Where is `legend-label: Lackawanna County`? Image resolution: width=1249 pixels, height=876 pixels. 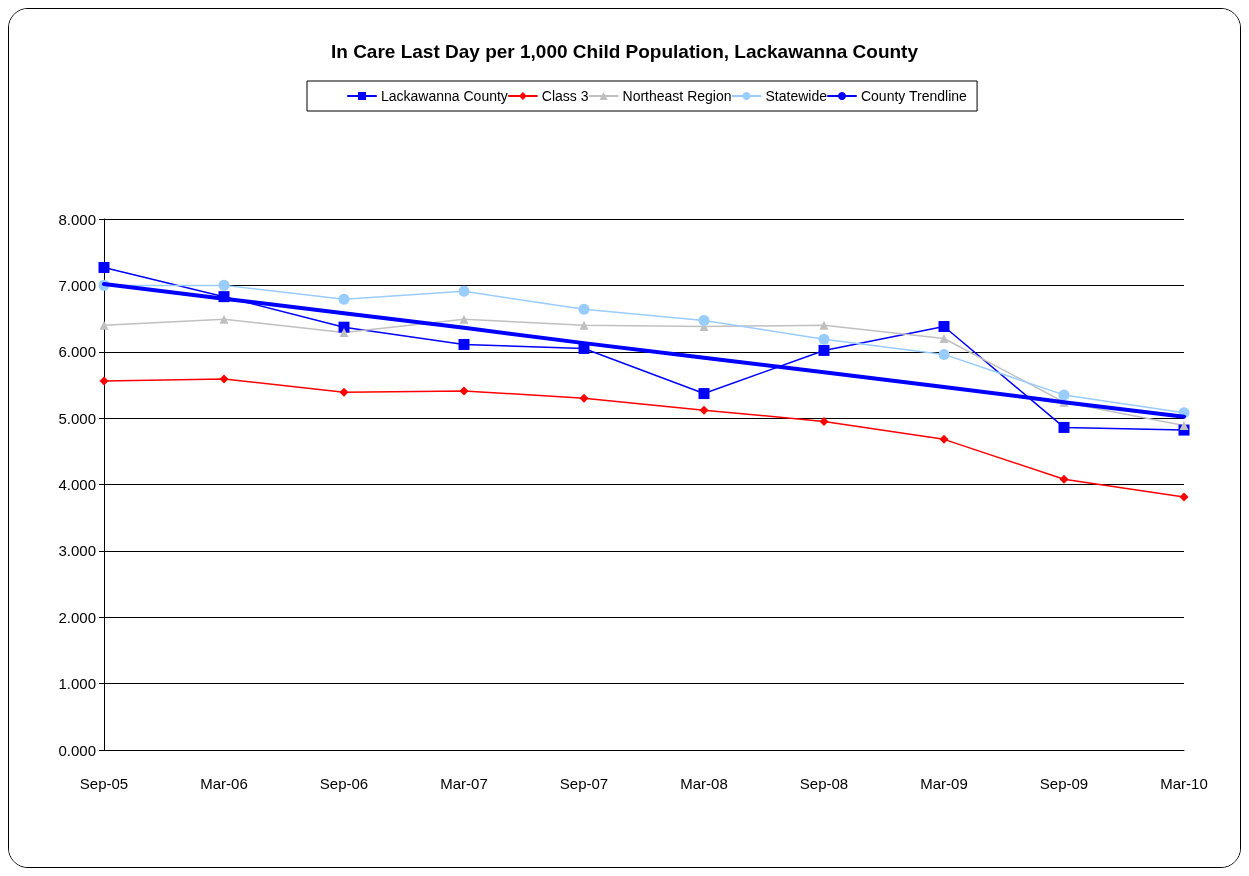 legend-label: Lackawanna County is located at coordinates (444, 96).